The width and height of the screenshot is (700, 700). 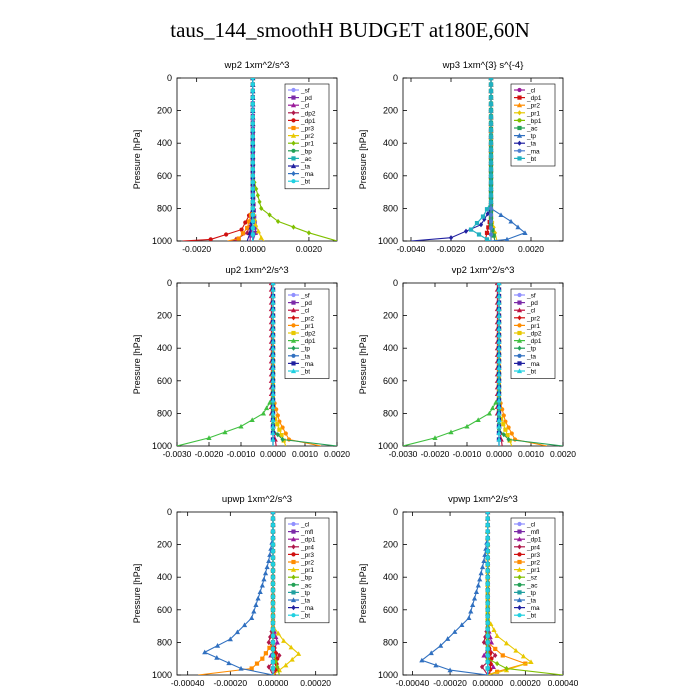 I want to click on x-tick-label: -0.00040, so click(x=413, y=683).